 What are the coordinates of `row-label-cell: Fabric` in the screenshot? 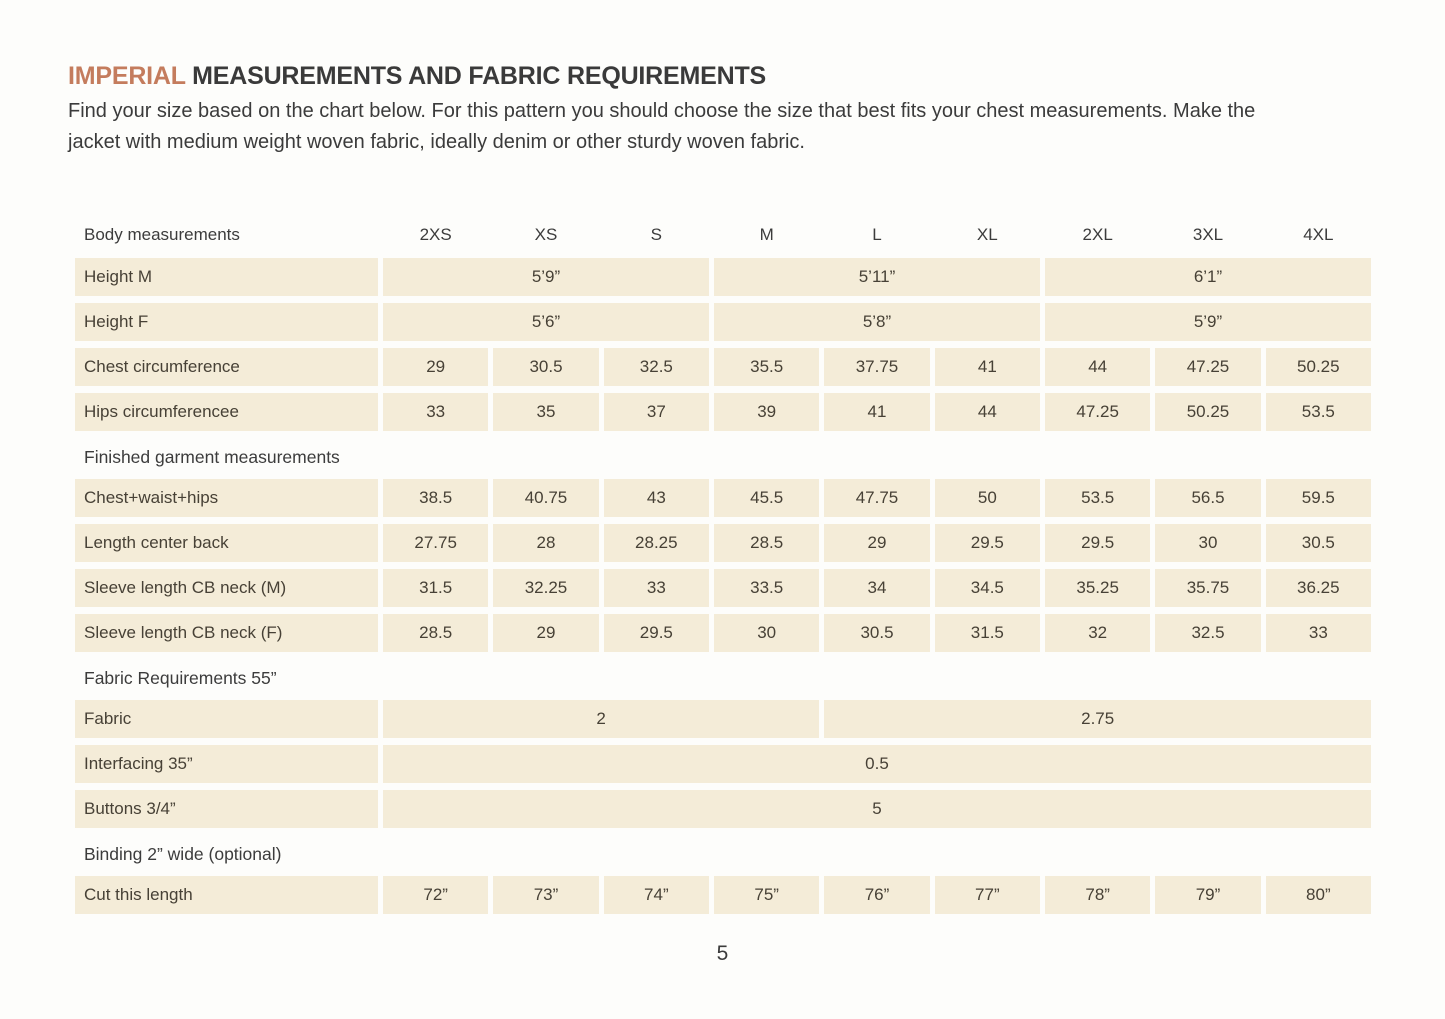 It's located at (226, 719).